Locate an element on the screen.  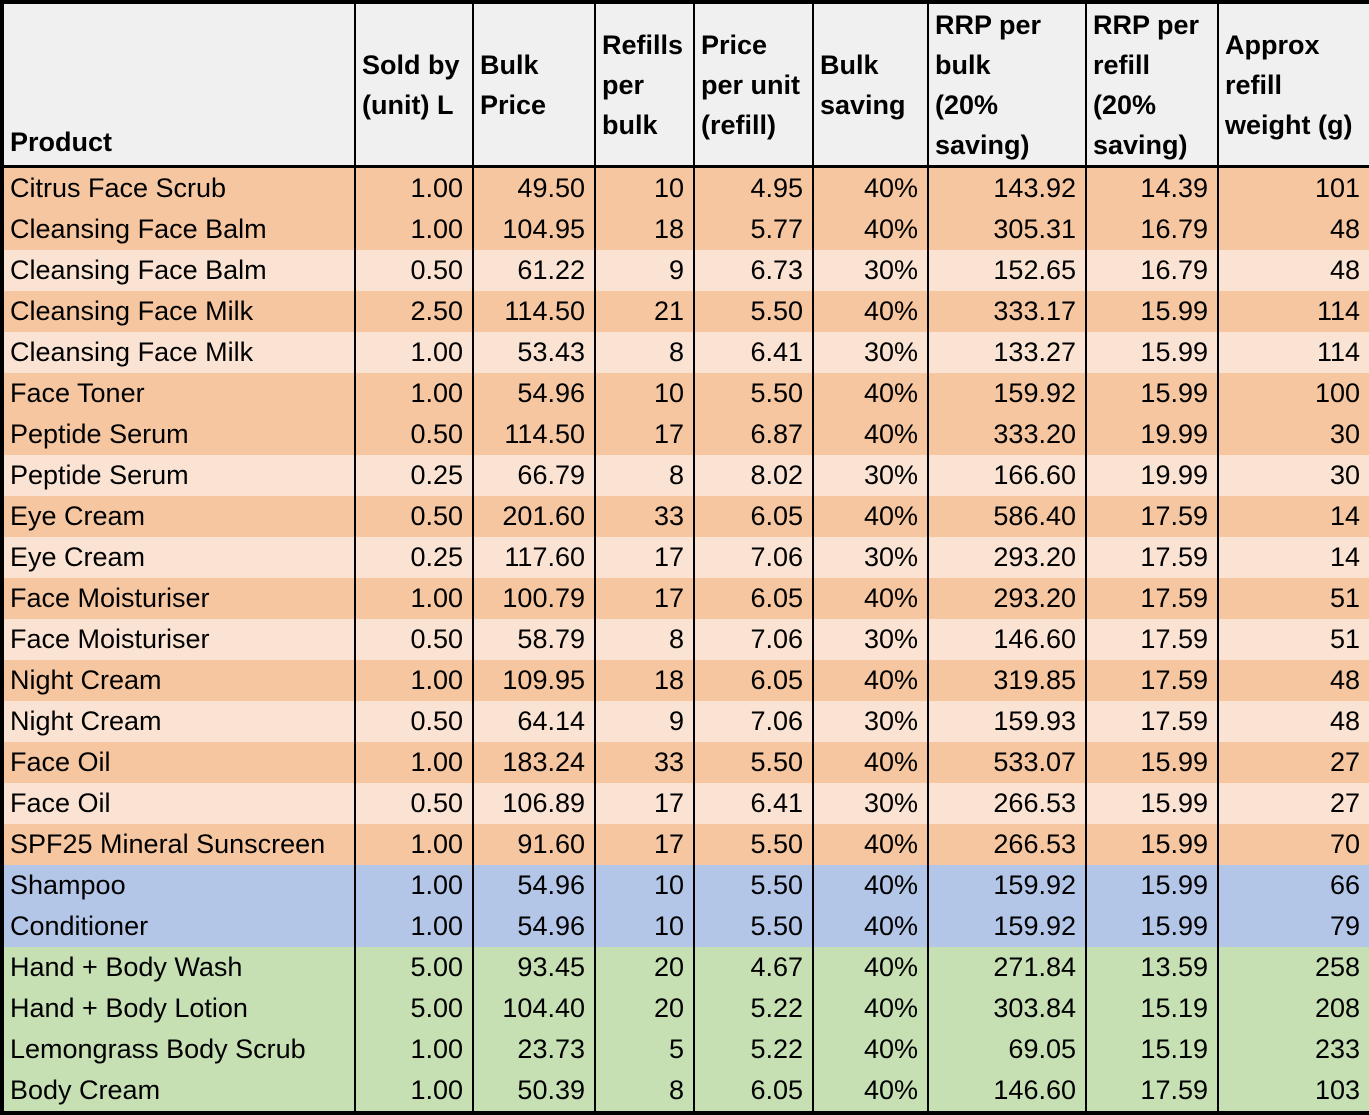
cell-rrp_per_bulk: 271.84 is located at coordinates (1006, 967).